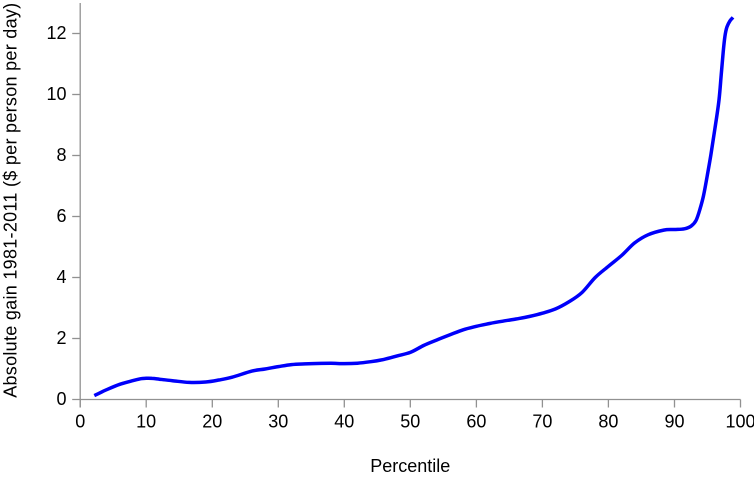 The height and width of the screenshot is (480, 754). I want to click on svg-text: 2, so click(61, 338).